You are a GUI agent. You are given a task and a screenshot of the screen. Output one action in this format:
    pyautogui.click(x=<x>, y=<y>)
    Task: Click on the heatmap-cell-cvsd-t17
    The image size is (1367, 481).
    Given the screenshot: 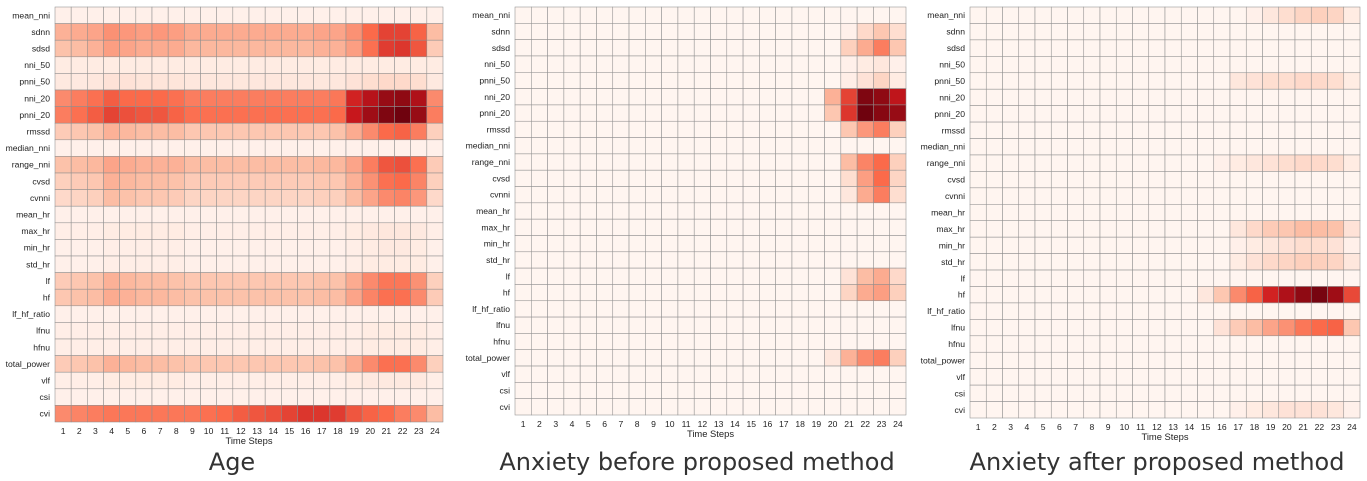 What is the action you would take?
    pyautogui.click(x=1238, y=180)
    